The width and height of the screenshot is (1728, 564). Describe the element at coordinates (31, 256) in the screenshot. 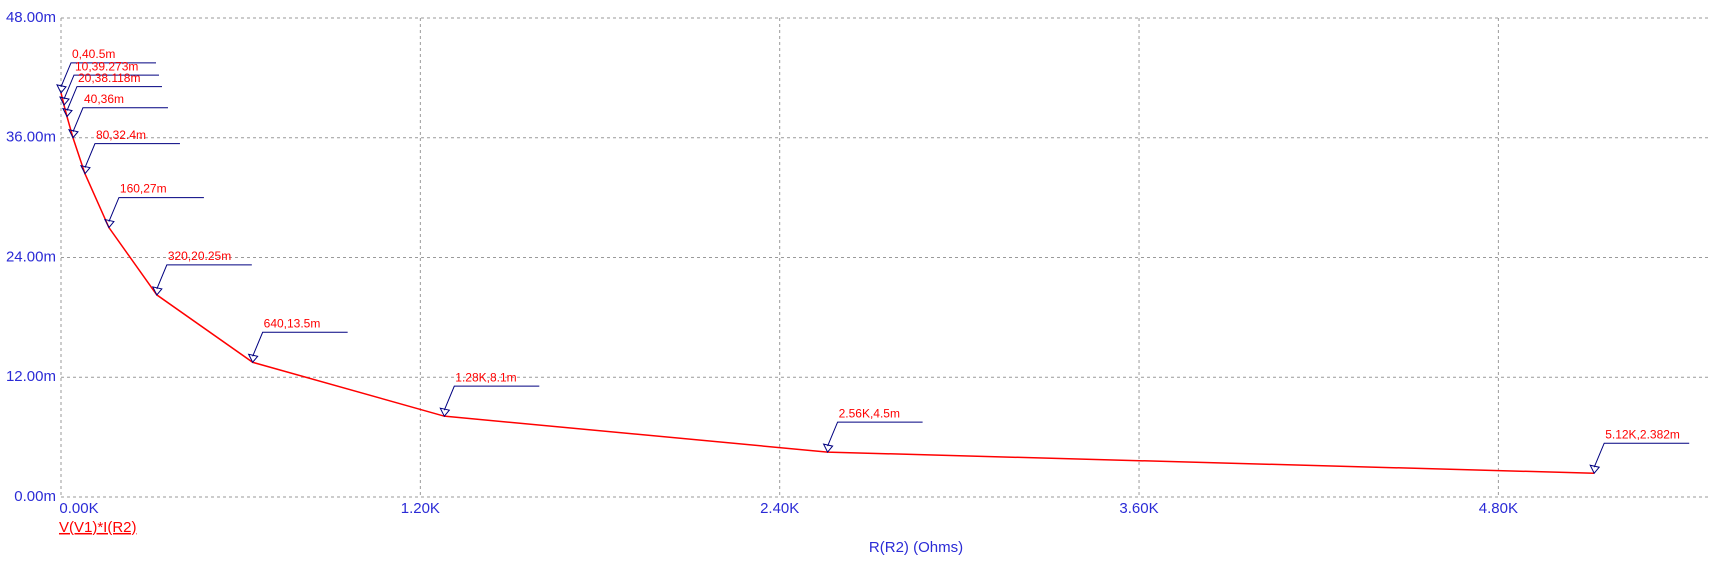

I see `y-tick-label: 24.00m` at that location.